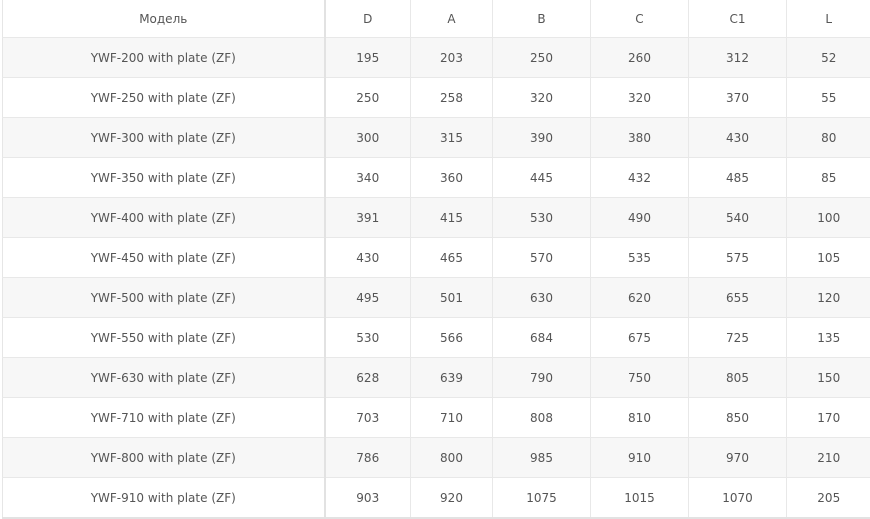  Describe the element at coordinates (451, 57) in the screenshot. I see `value-cell: 203` at that location.